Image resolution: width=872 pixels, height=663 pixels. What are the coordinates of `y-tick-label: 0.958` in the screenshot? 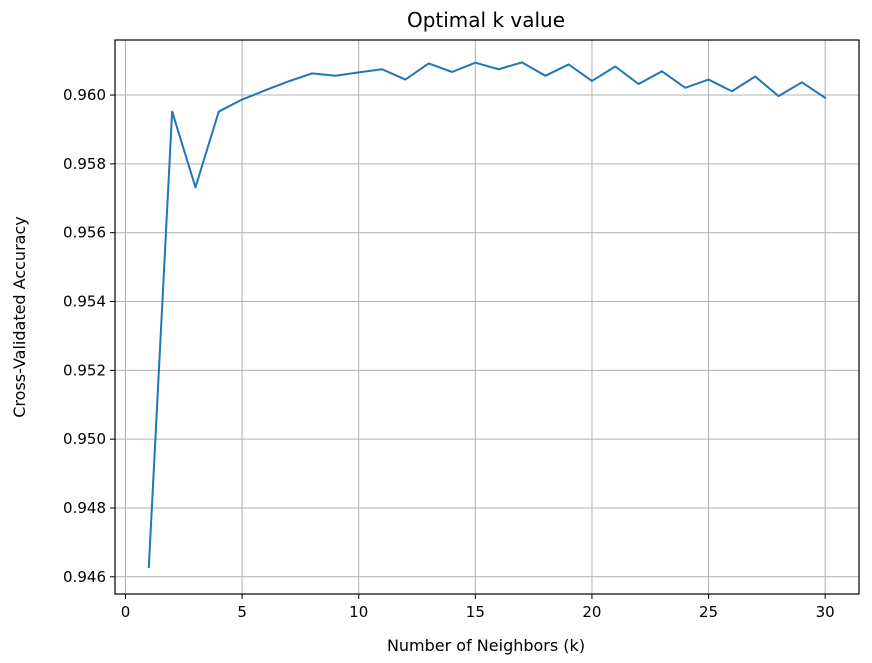 It's located at (84, 164).